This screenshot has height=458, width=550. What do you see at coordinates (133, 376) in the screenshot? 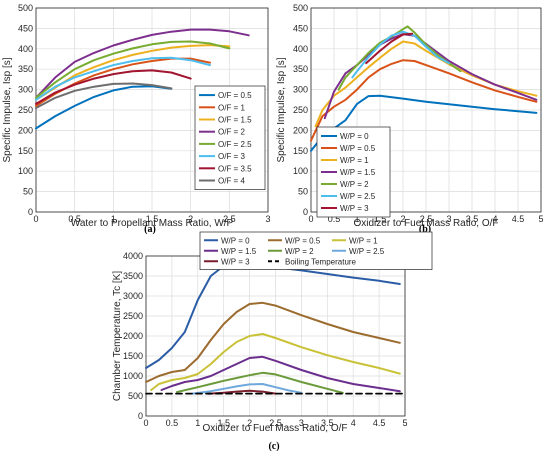
I see `y-tick-label: 1000` at bounding box center [133, 376].